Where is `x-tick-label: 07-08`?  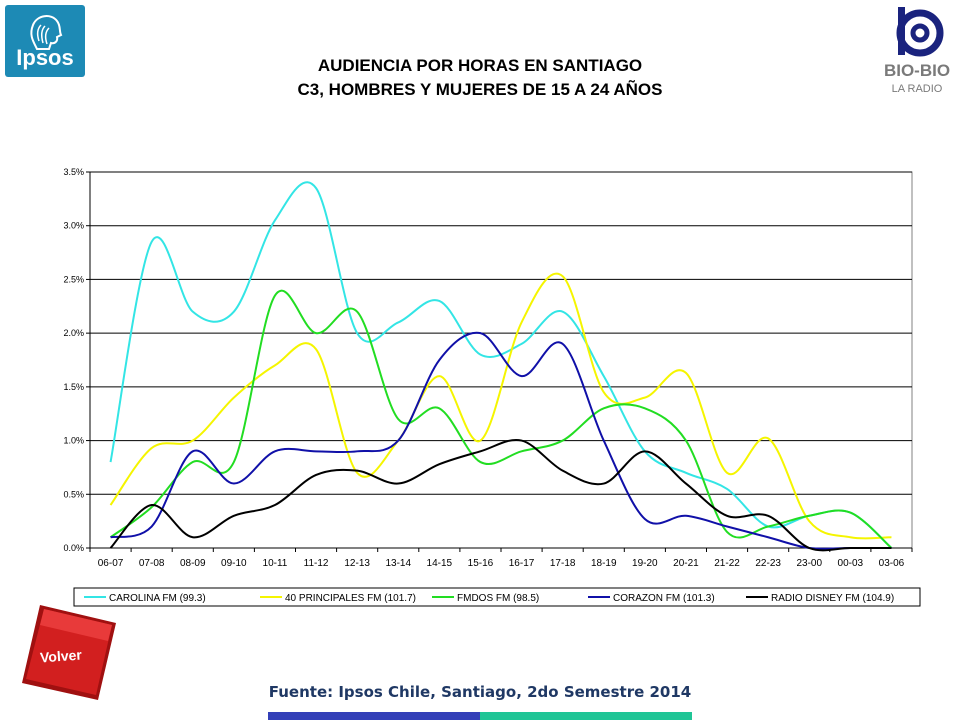
x-tick-label: 07-08 is located at coordinates (152, 563).